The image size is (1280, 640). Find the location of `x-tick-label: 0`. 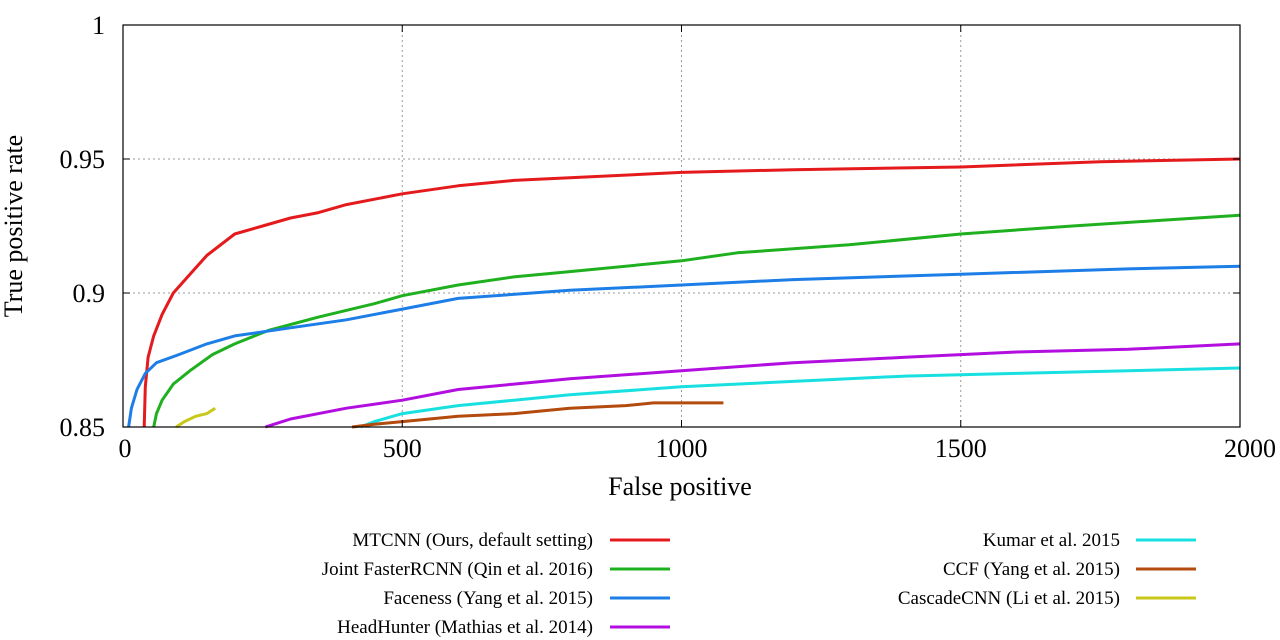

x-tick-label: 0 is located at coordinates (125, 448).